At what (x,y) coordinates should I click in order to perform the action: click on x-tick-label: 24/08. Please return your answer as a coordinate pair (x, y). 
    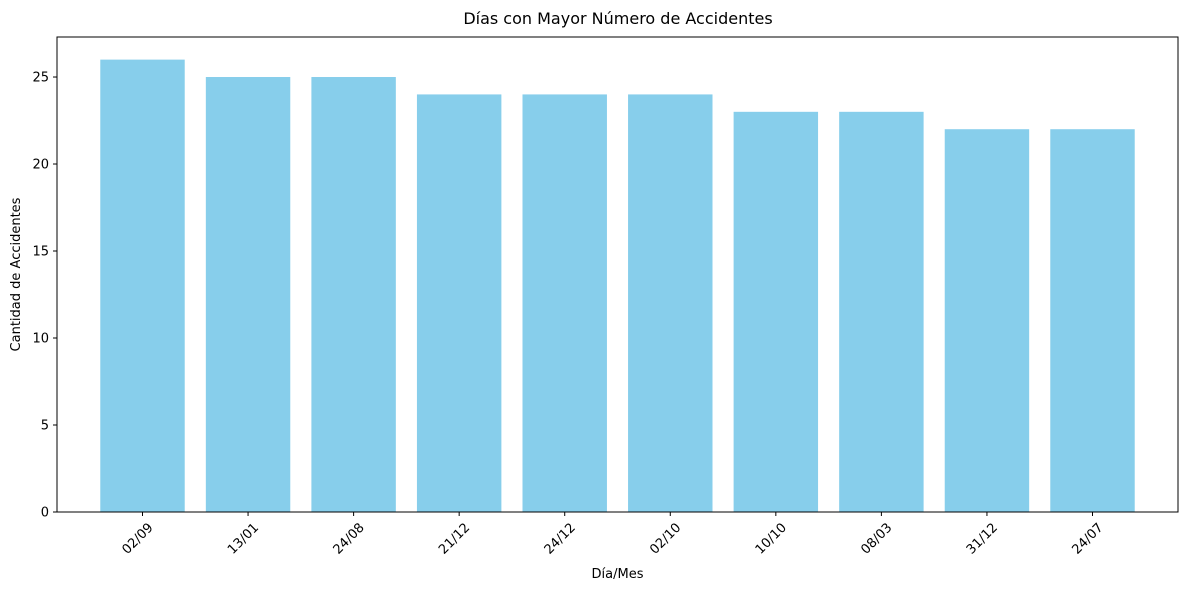
    Looking at the image, I should click on (349, 538).